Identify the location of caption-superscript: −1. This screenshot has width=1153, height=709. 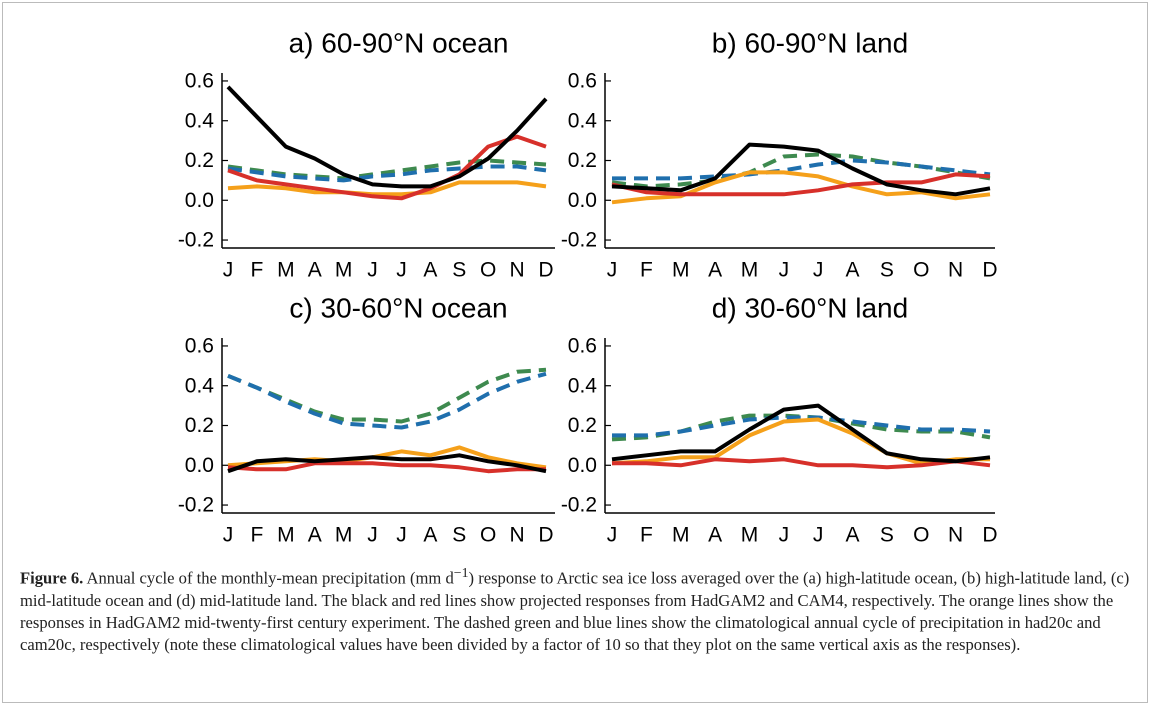
(461, 572).